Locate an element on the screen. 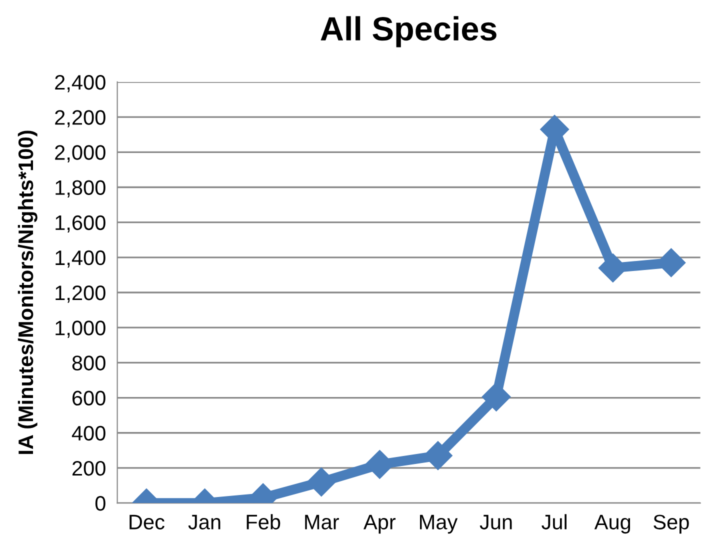 The width and height of the screenshot is (711, 554). x-tick-label: Jul is located at coordinates (554, 522).